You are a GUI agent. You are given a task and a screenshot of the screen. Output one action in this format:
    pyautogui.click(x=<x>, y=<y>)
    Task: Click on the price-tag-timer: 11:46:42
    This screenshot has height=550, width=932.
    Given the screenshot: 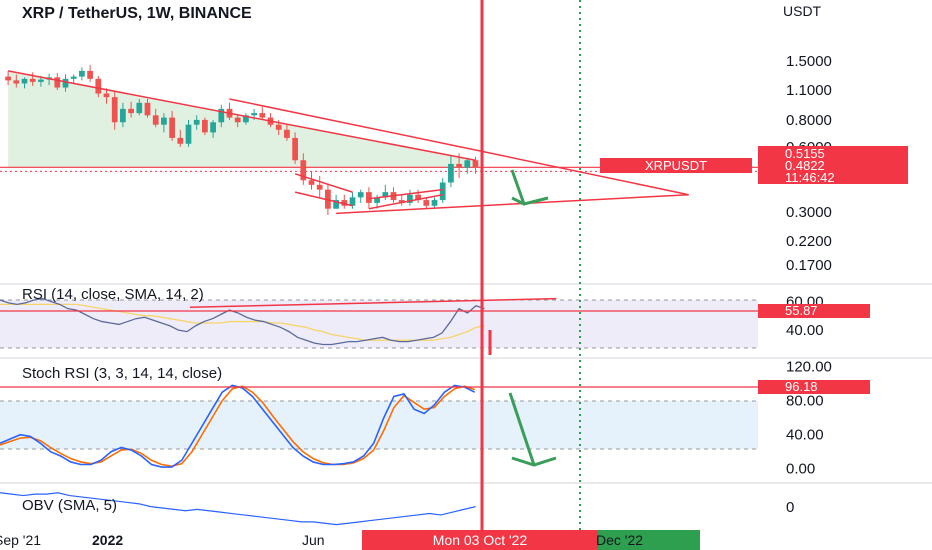 What is the action you would take?
    pyautogui.click(x=810, y=177)
    